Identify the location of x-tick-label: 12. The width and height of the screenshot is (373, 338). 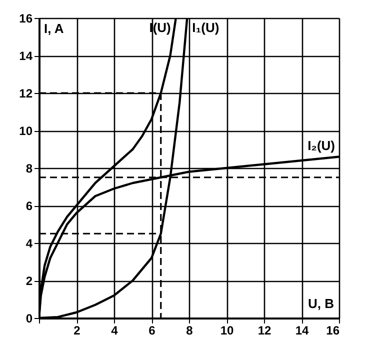
(265, 331).